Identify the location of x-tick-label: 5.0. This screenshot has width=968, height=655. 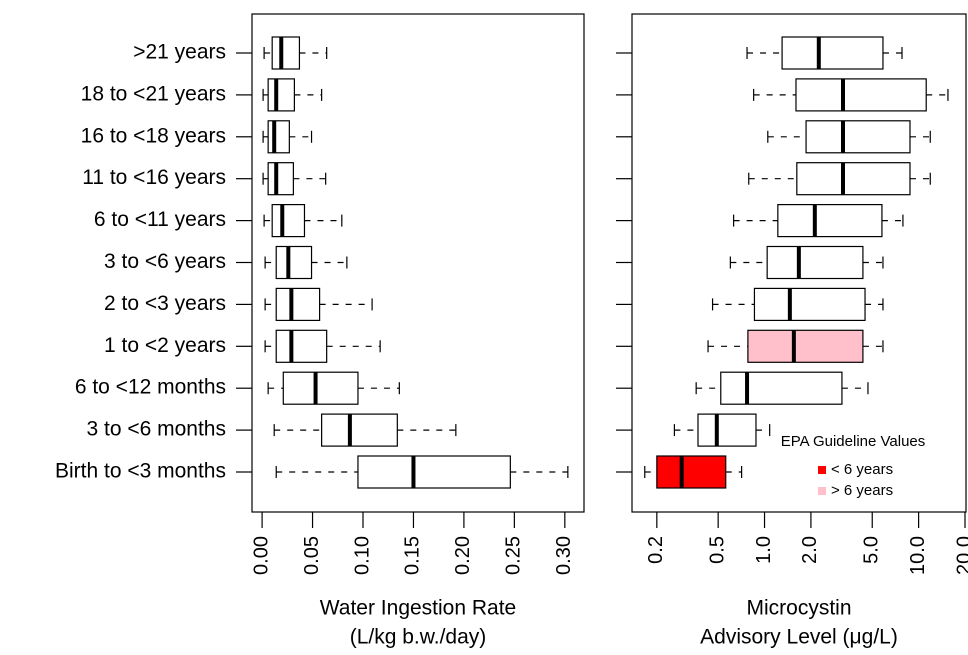
(872, 550).